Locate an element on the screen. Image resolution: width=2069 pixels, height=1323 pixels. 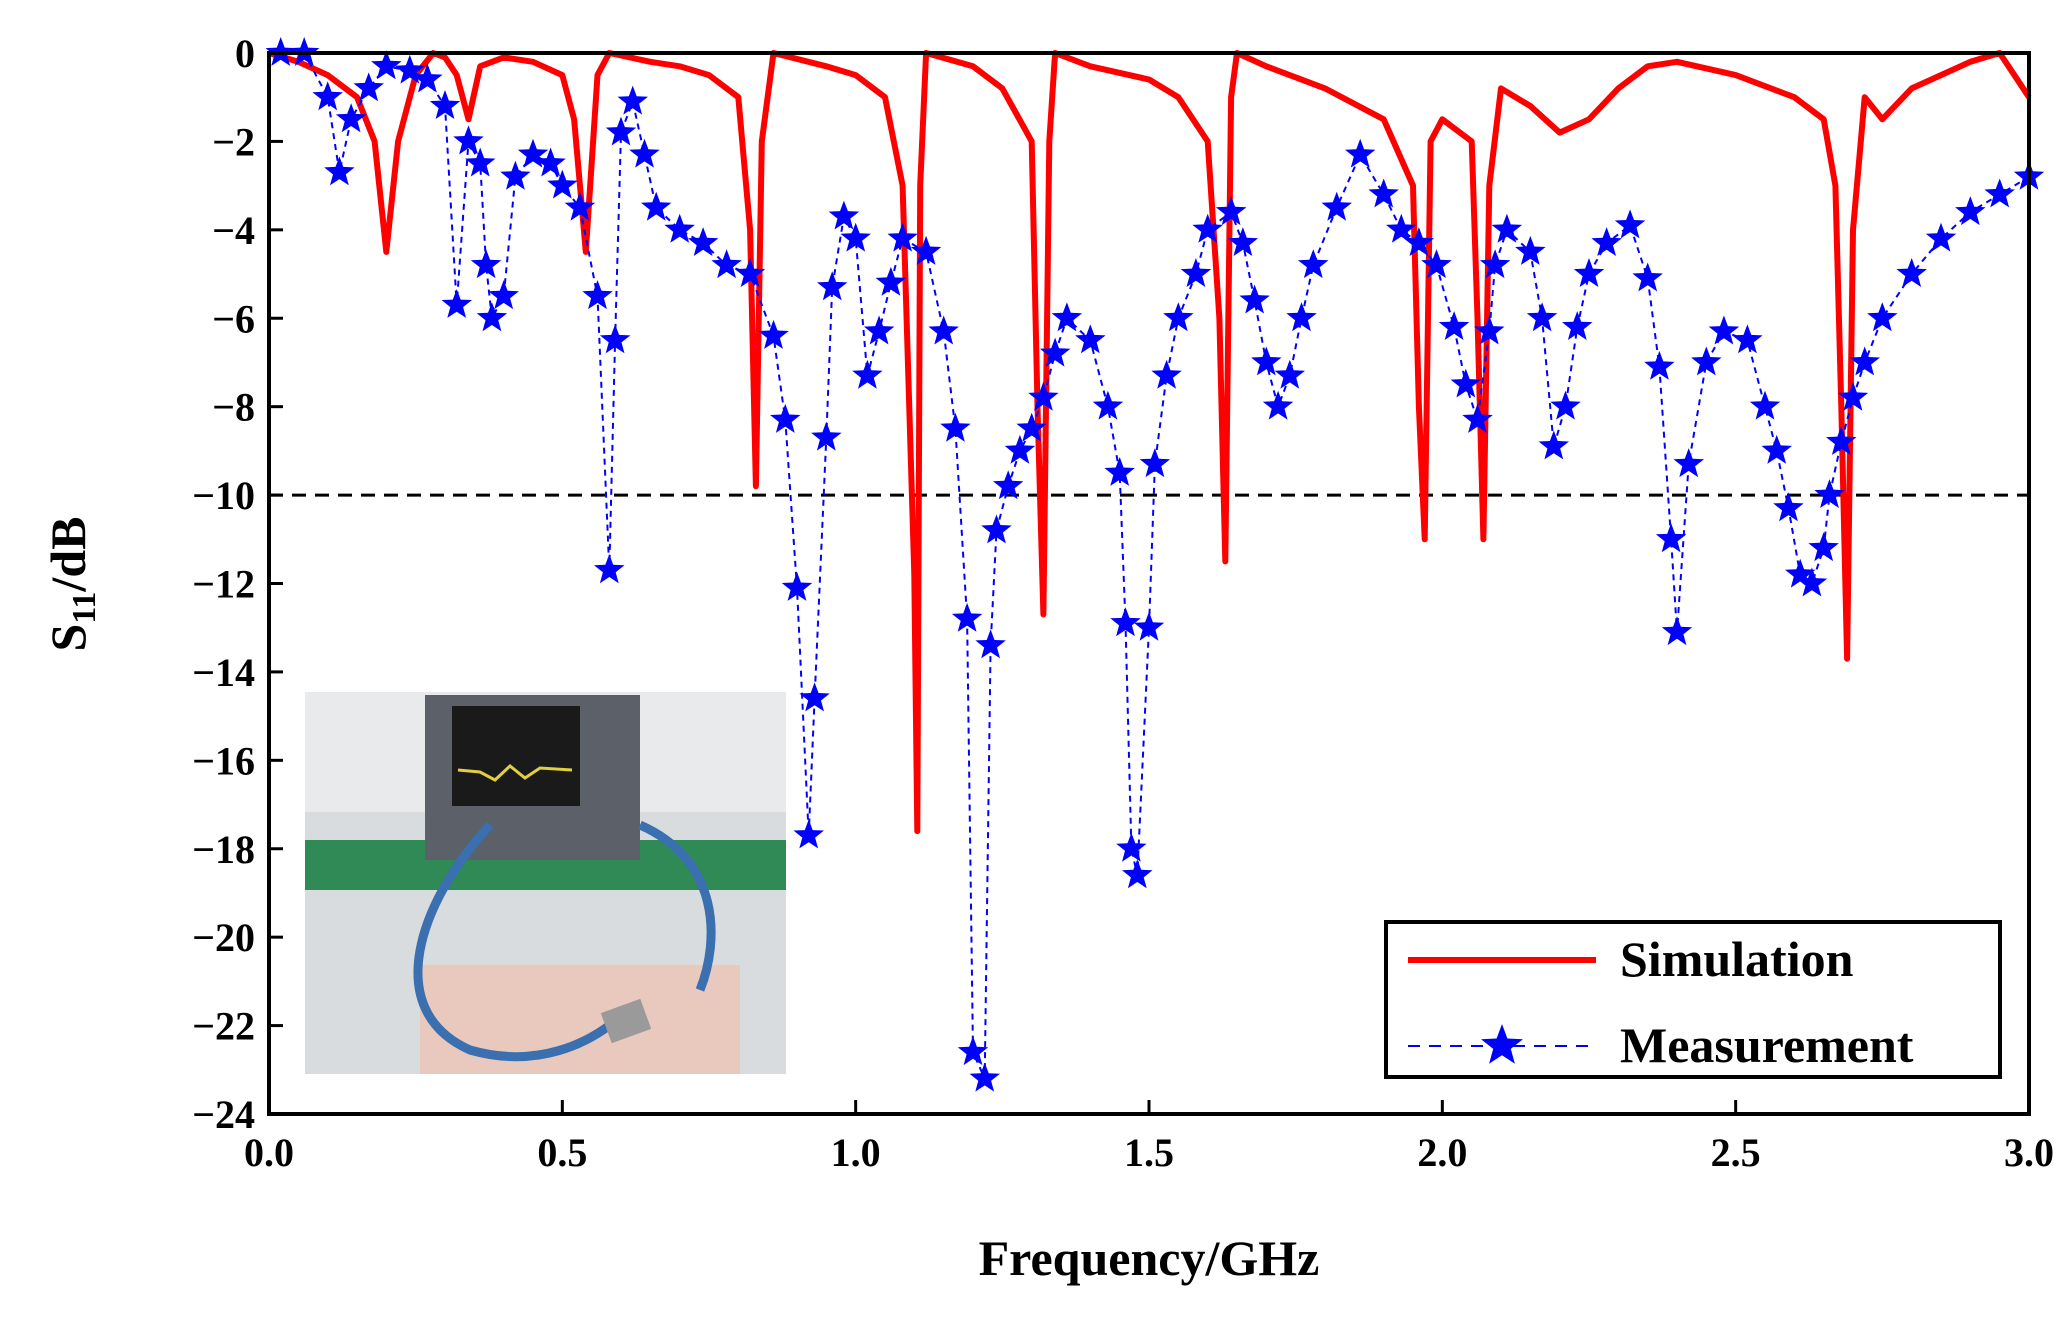
x-tick-label: 0.0 is located at coordinates (269, 1152).